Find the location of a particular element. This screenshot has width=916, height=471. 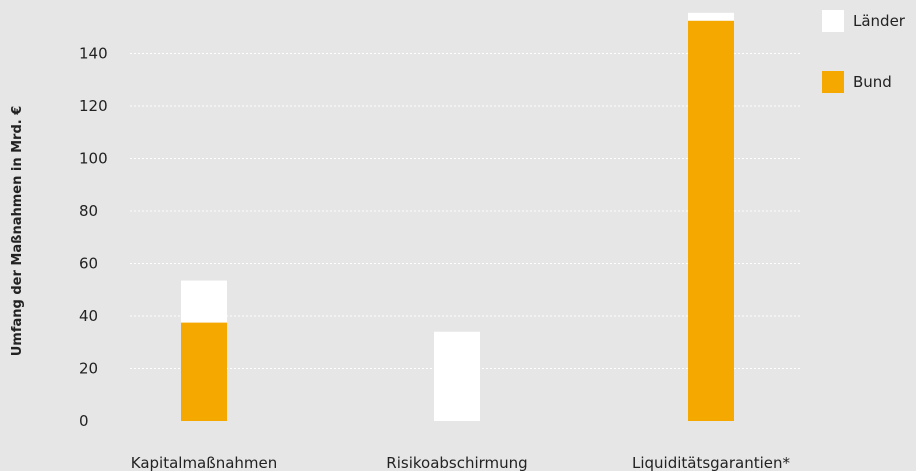

y-tick-label-40: 40 is located at coordinates (88, 316).